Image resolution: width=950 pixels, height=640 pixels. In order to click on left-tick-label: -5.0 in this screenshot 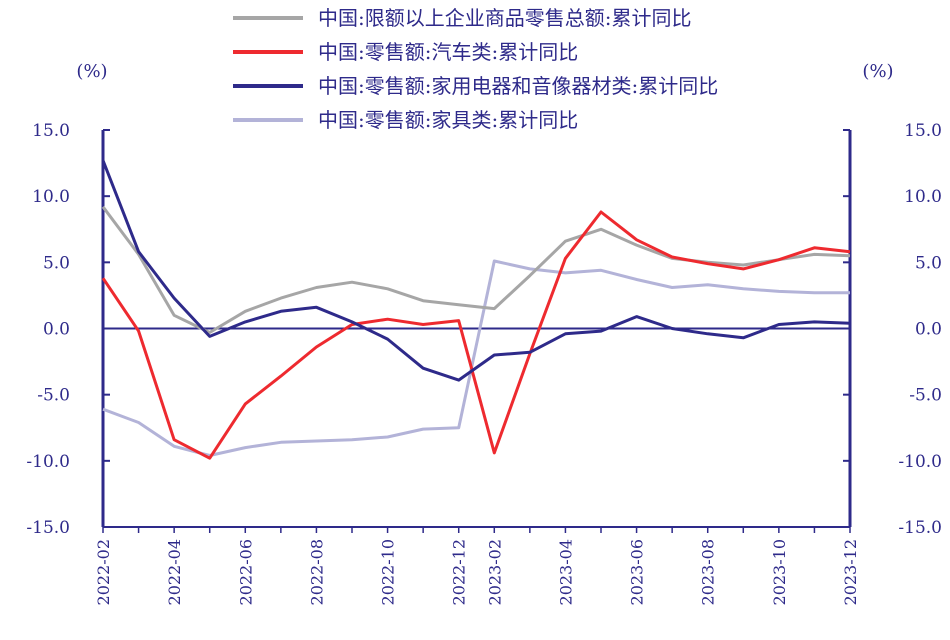, I will do `click(53, 396)`.